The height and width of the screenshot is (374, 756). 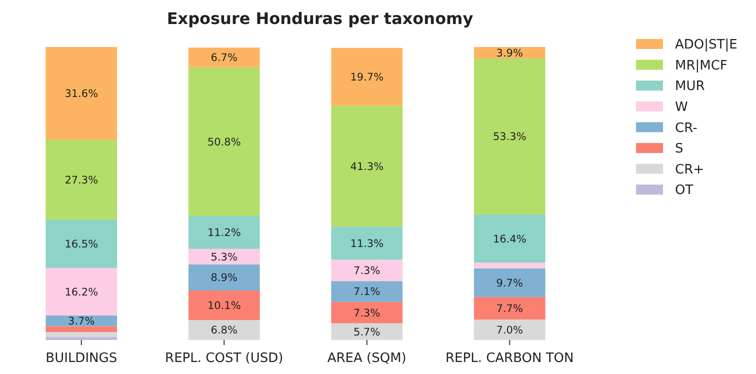 I want to click on data-label: 3.9%, so click(x=509, y=53).